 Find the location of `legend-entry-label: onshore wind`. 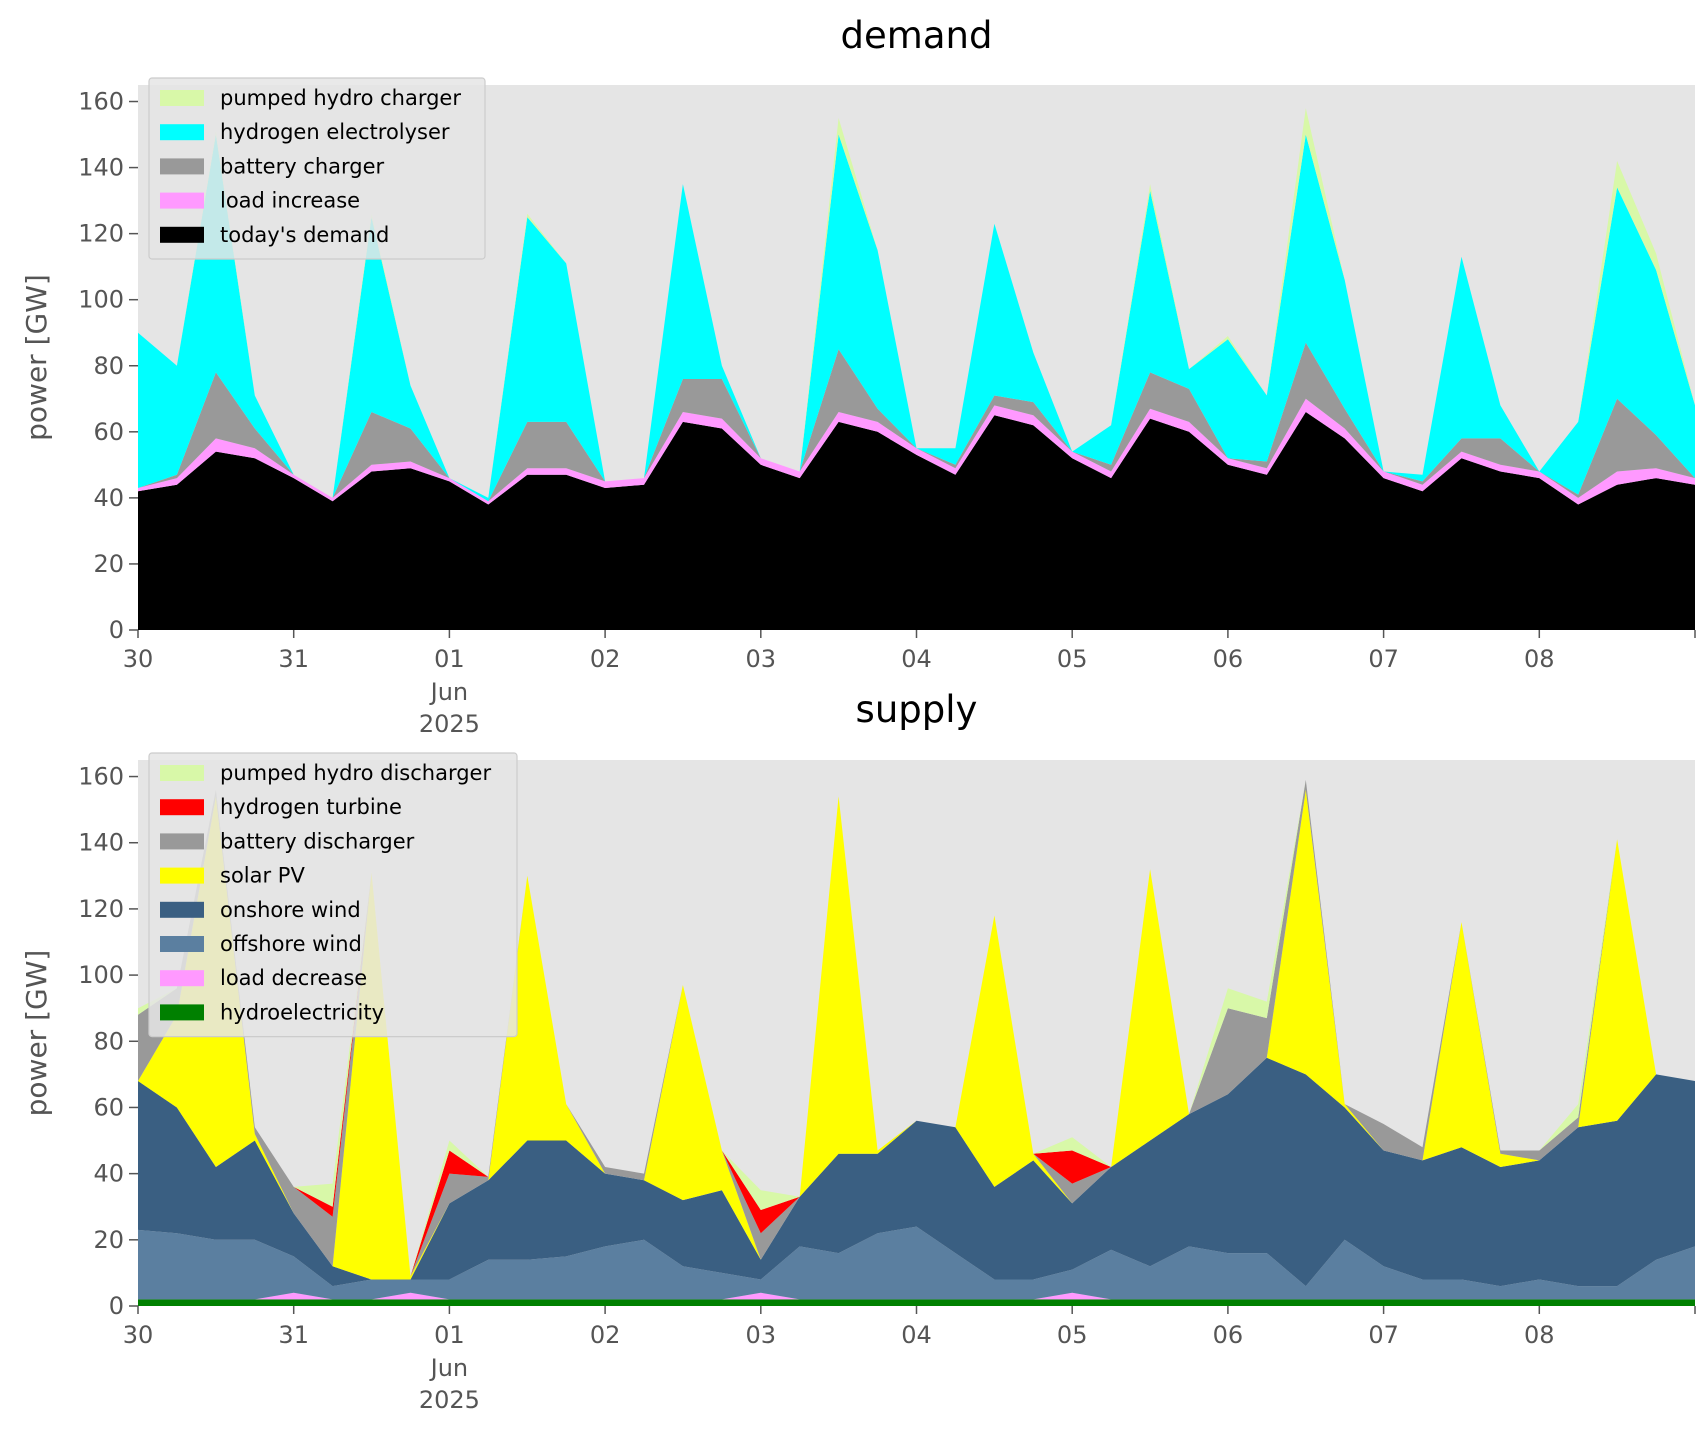

legend-entry-label: onshore wind is located at coordinates (290, 910).